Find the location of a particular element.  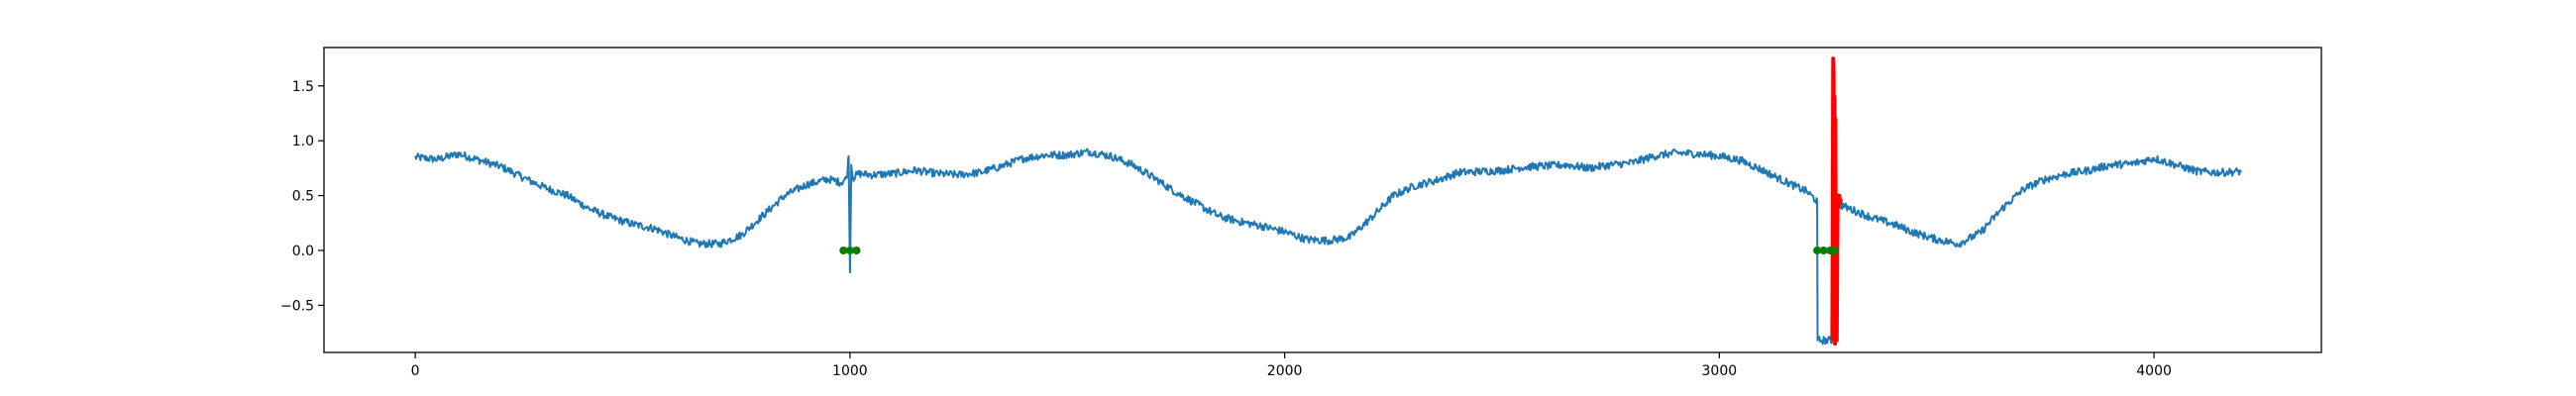

x-tick-label: 3000 is located at coordinates (1720, 371).